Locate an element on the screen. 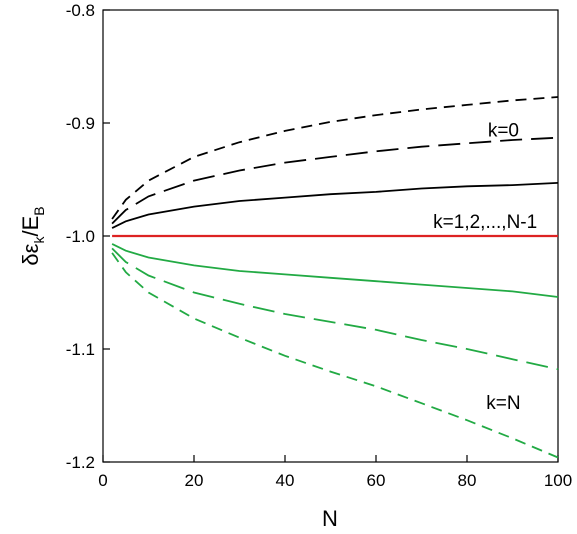  y-axis-title: δεk/EB is located at coordinates (32, 235).